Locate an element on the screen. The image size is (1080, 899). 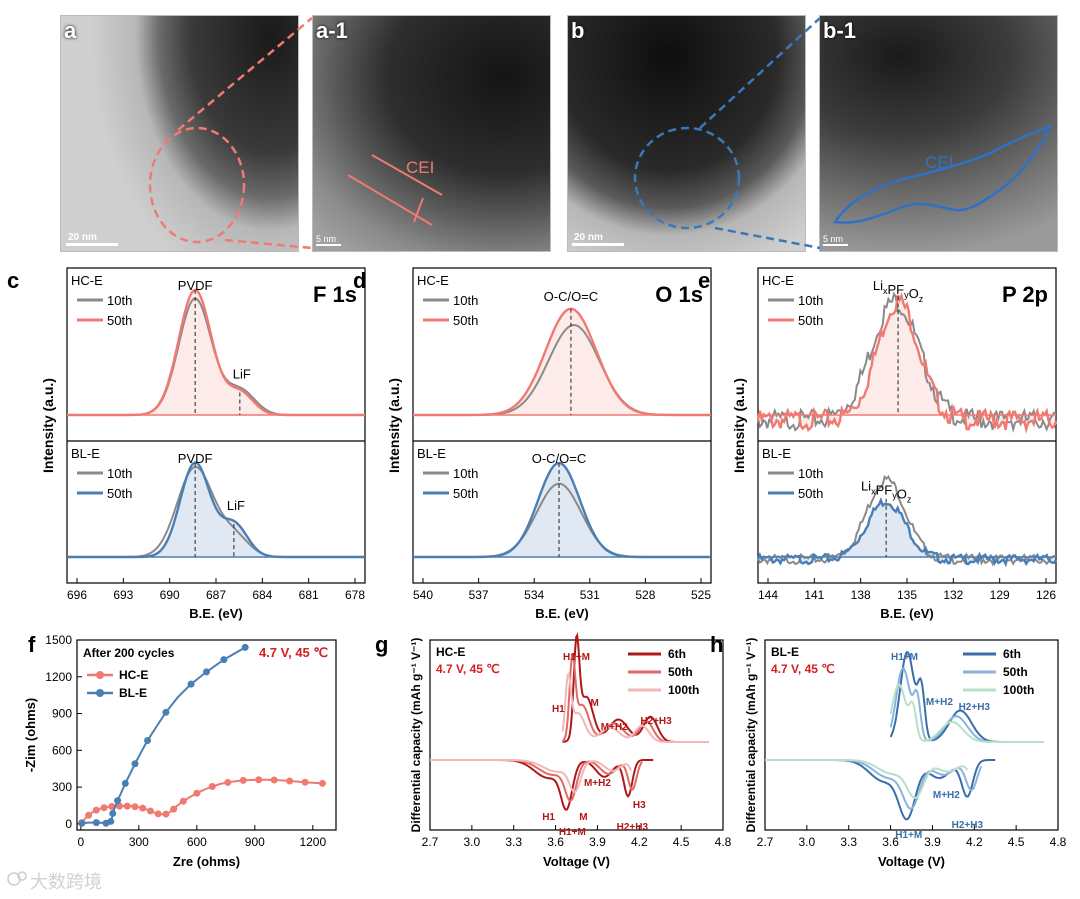
chart-f-ytick-label: 900 is located at coordinates (62, 714).